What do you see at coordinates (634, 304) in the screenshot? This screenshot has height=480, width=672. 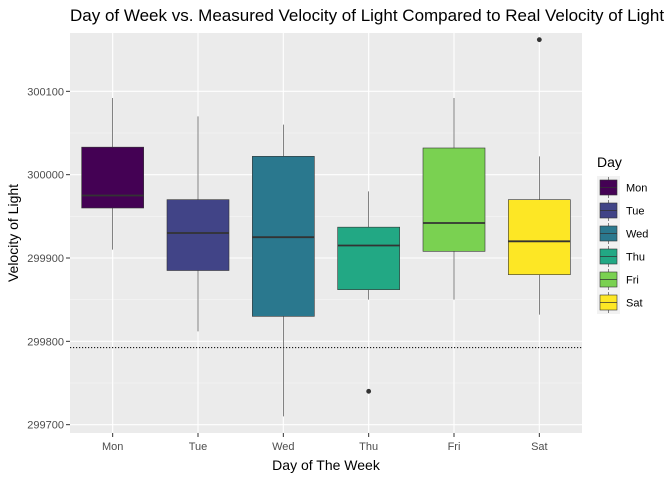 I see `legend-label: Sat` at bounding box center [634, 304].